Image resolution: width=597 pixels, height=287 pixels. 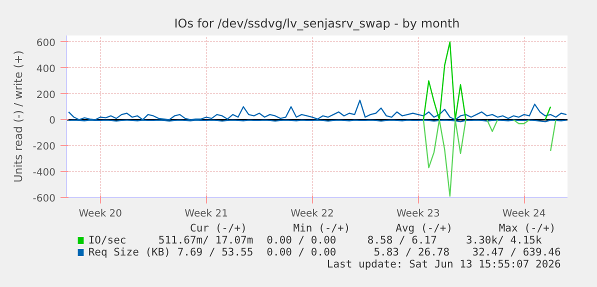 I want to click on y-axis-title: Units read (-) / write (+), so click(x=18, y=116).